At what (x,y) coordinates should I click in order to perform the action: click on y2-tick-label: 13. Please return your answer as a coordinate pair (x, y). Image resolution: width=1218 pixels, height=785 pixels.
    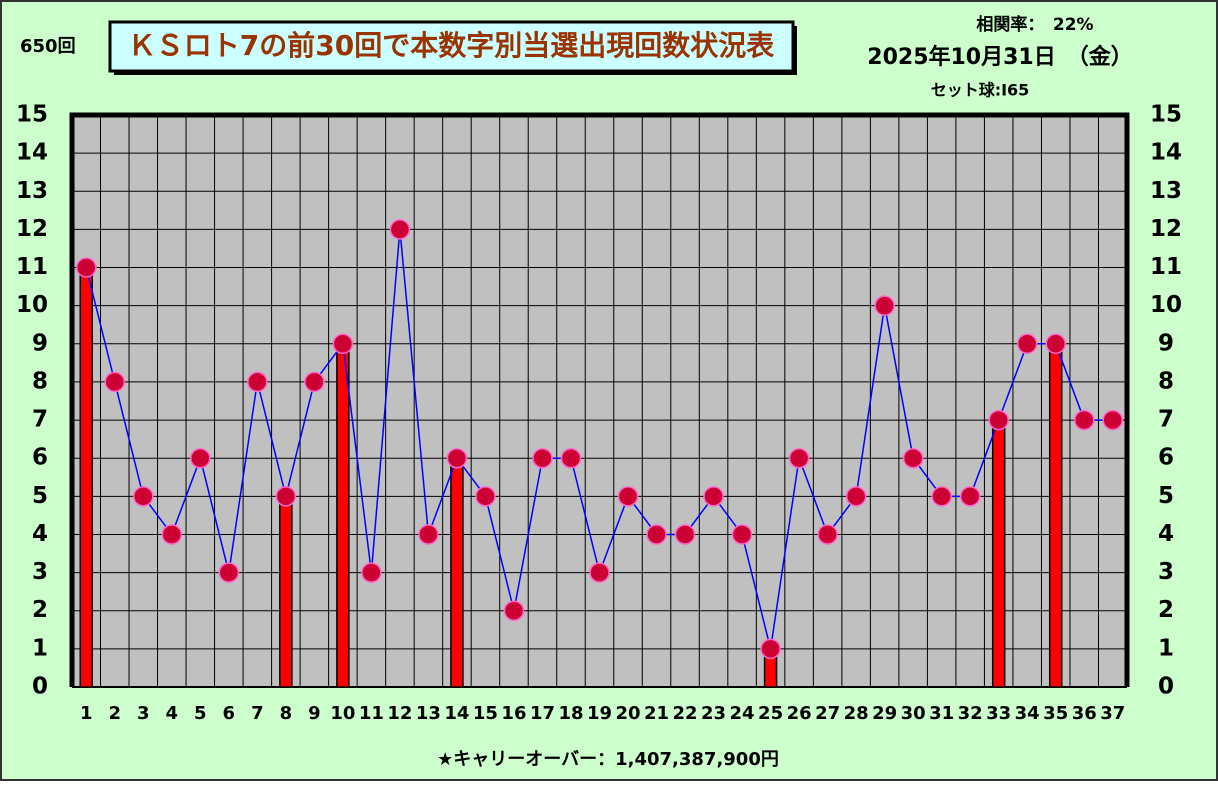
    Looking at the image, I should click on (1166, 191).